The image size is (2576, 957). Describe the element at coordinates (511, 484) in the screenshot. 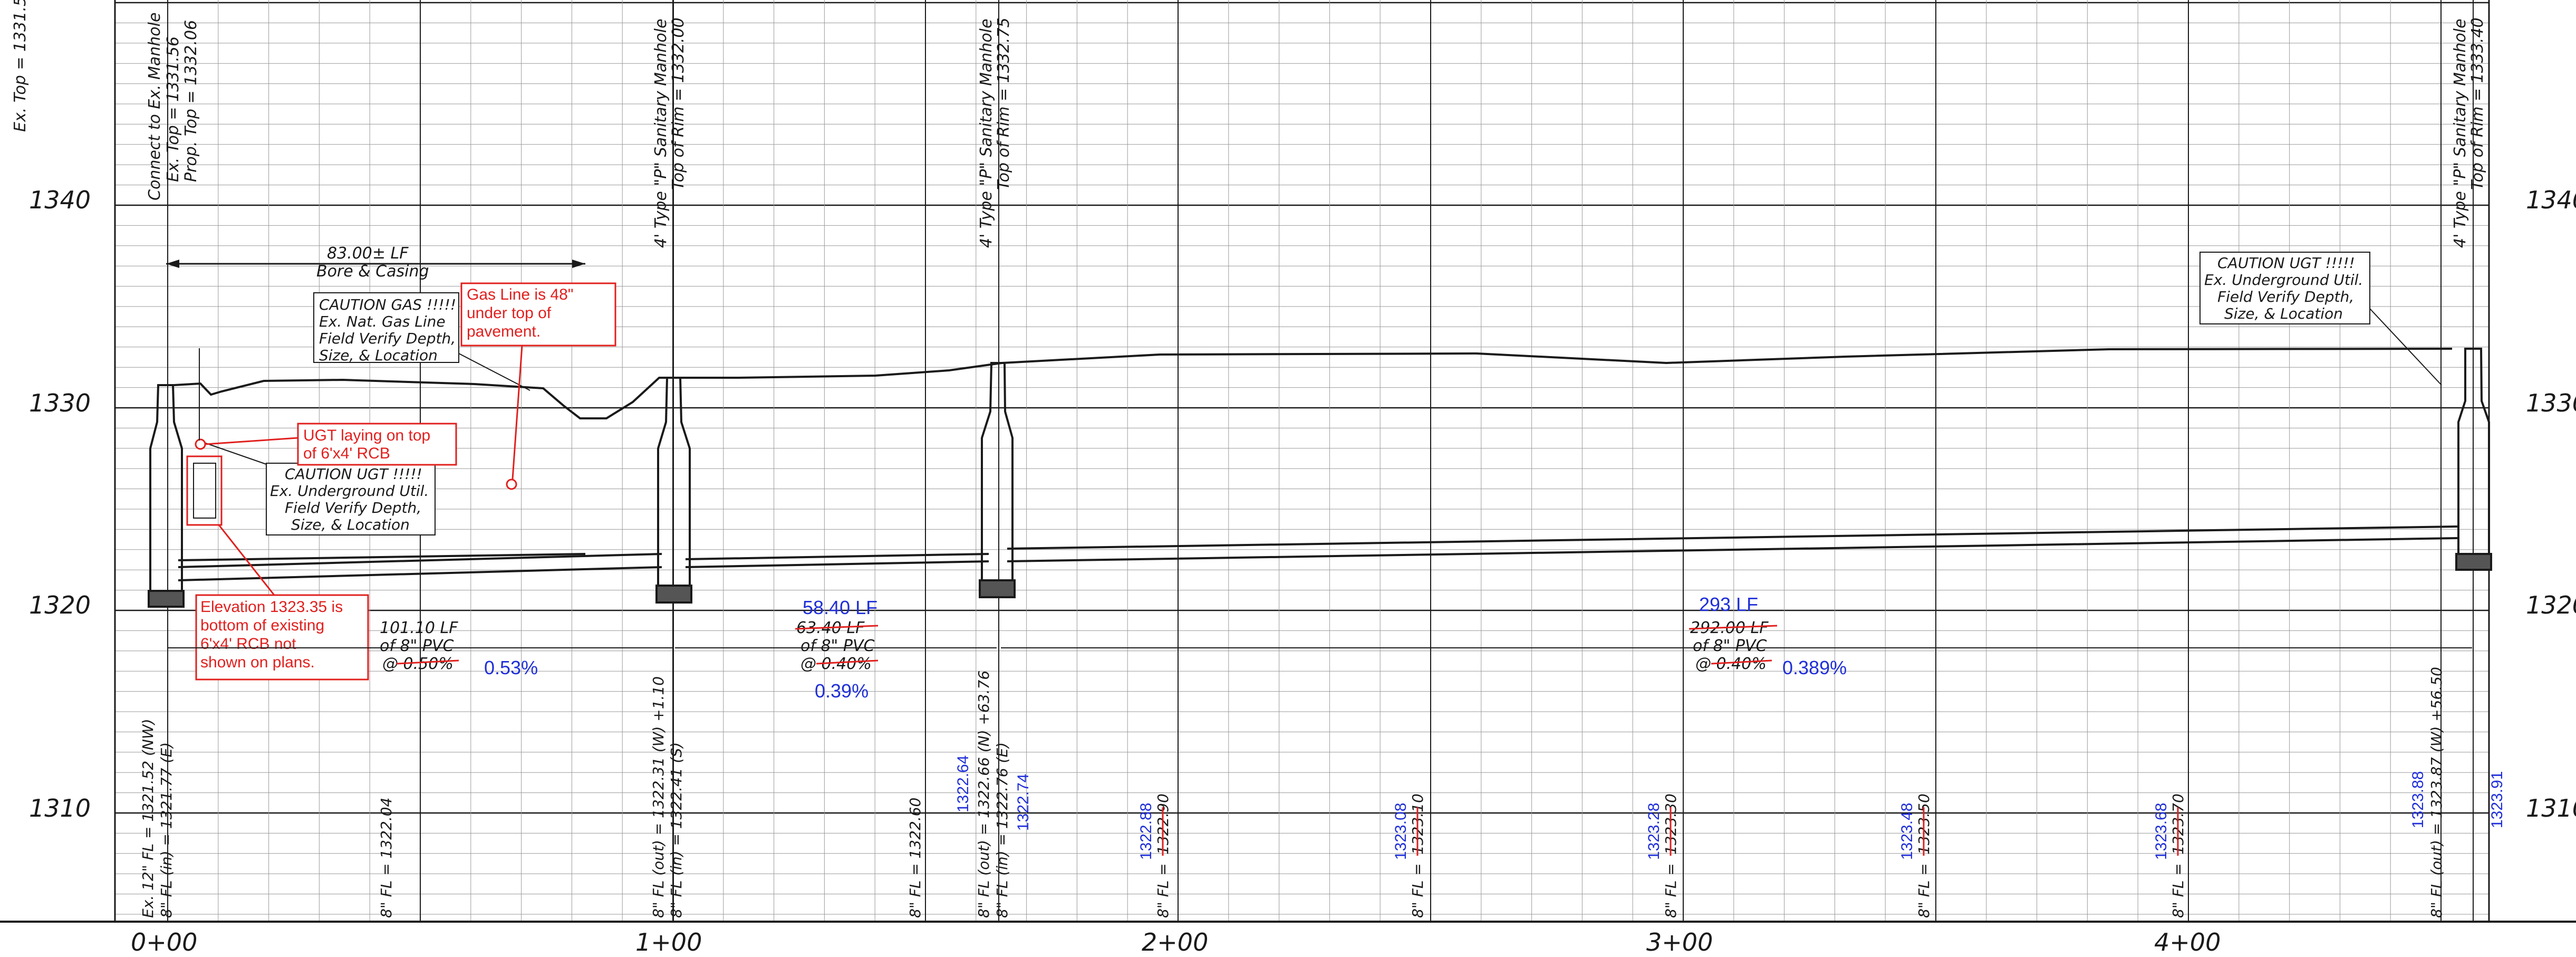

I see `gas-line-marker` at that location.